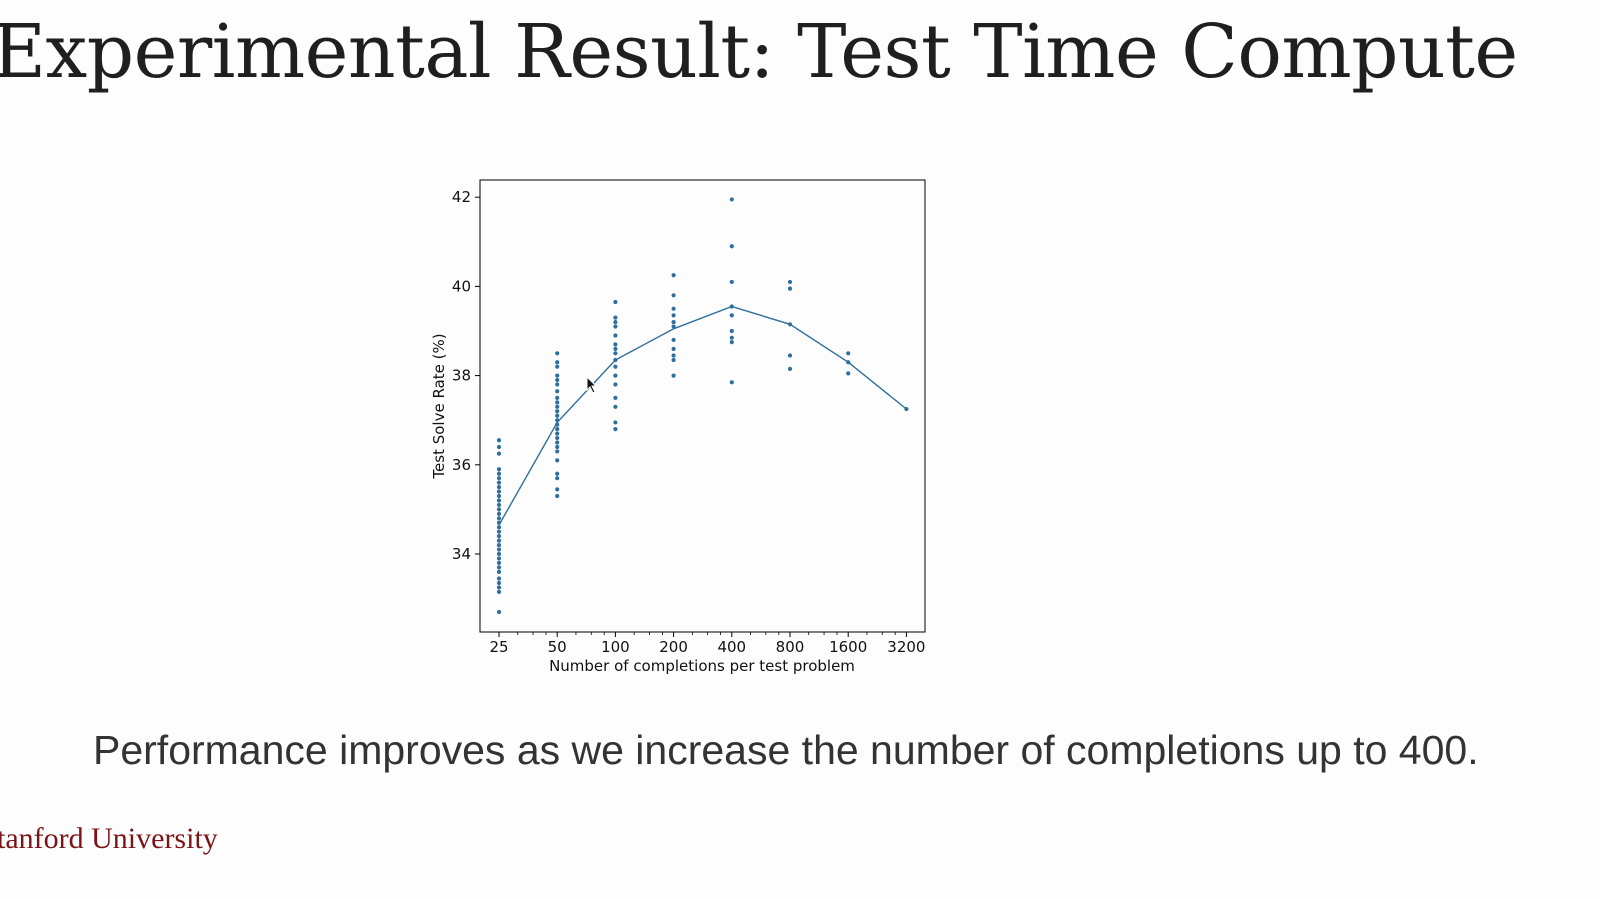  What do you see at coordinates (461, 554) in the screenshot?
I see `y-tick-label: 34` at bounding box center [461, 554].